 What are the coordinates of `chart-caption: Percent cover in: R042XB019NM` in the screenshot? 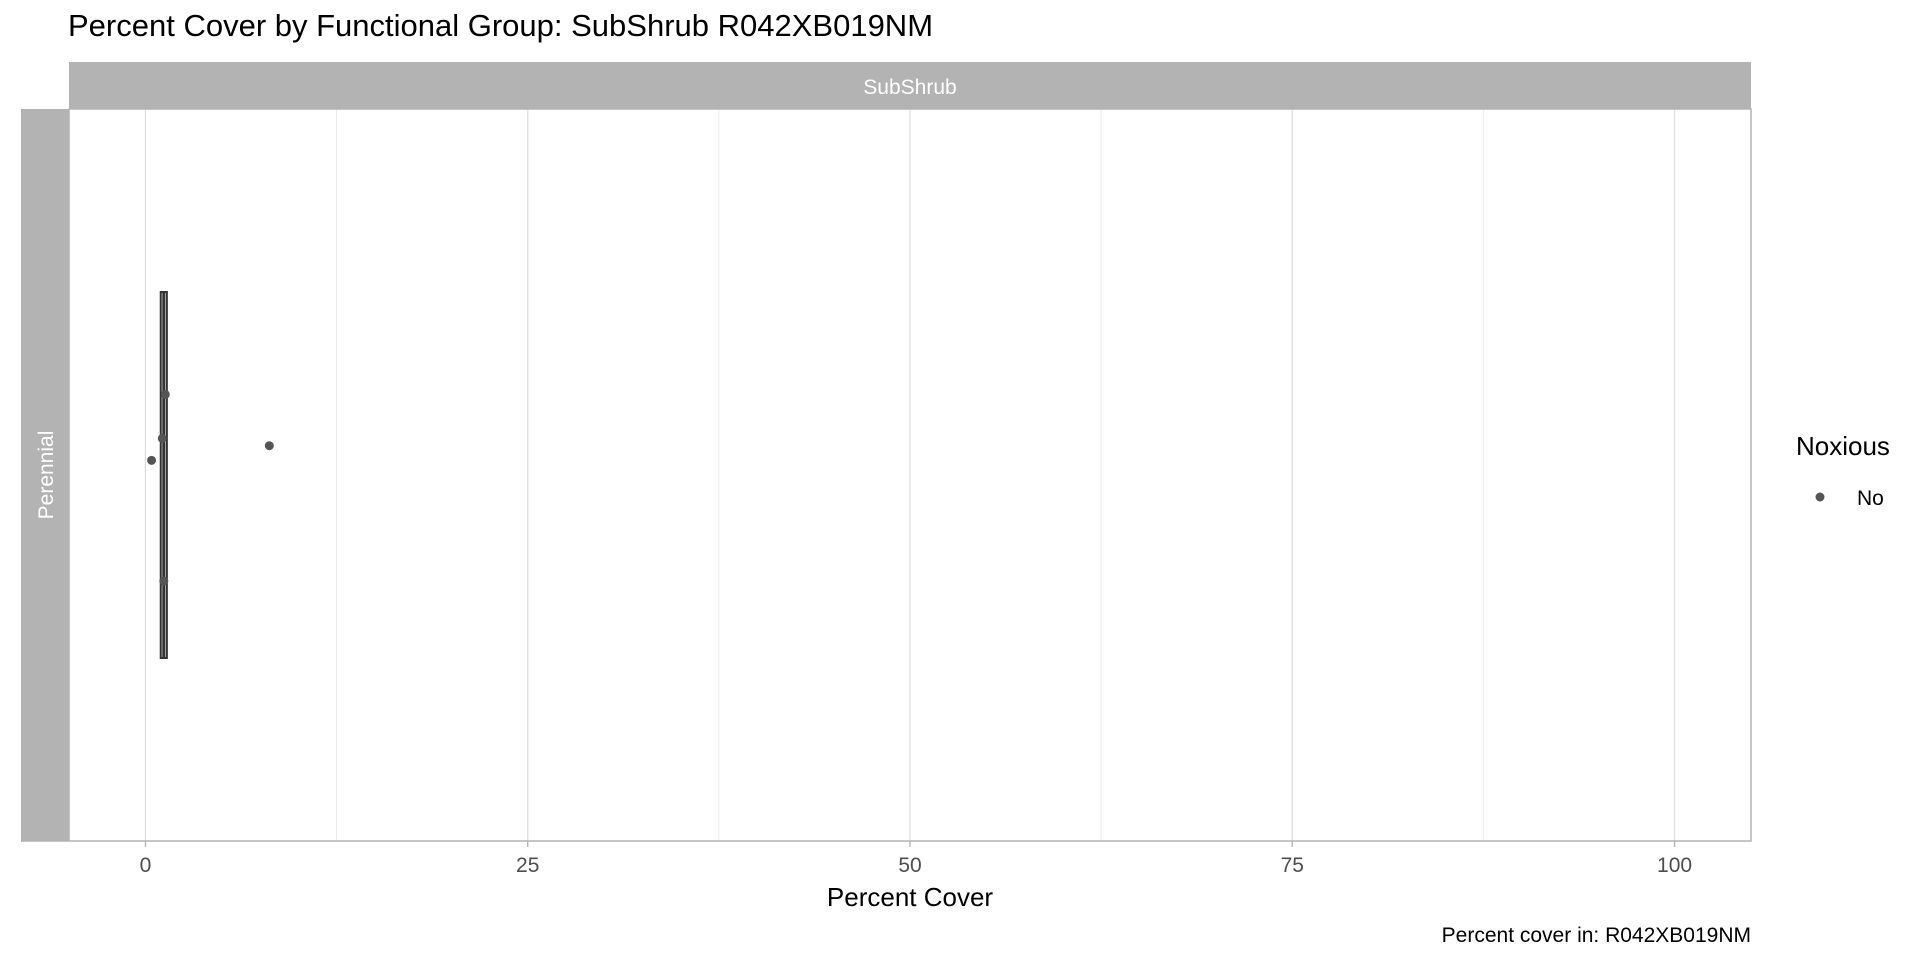 It's located at (1596, 935).